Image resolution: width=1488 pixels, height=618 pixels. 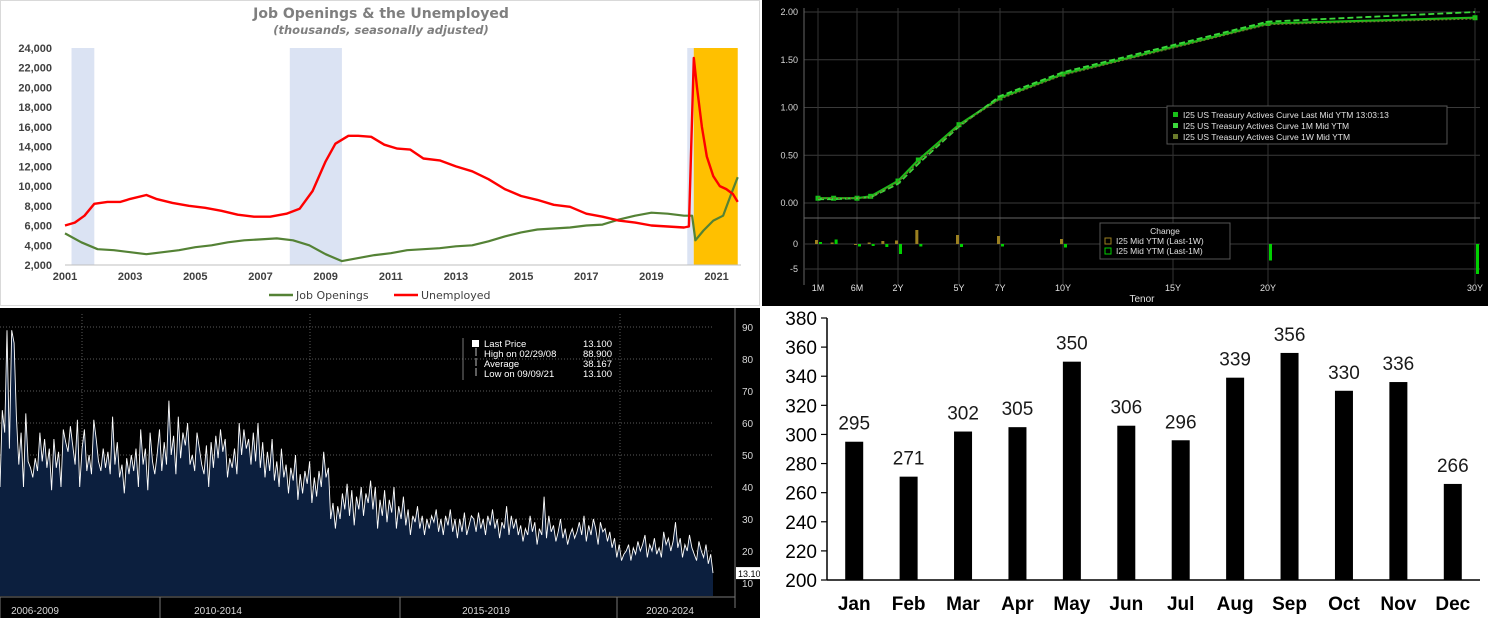 What do you see at coordinates (789, 108) in the screenshot?
I see `y-tick-label: 1.00` at bounding box center [789, 108].